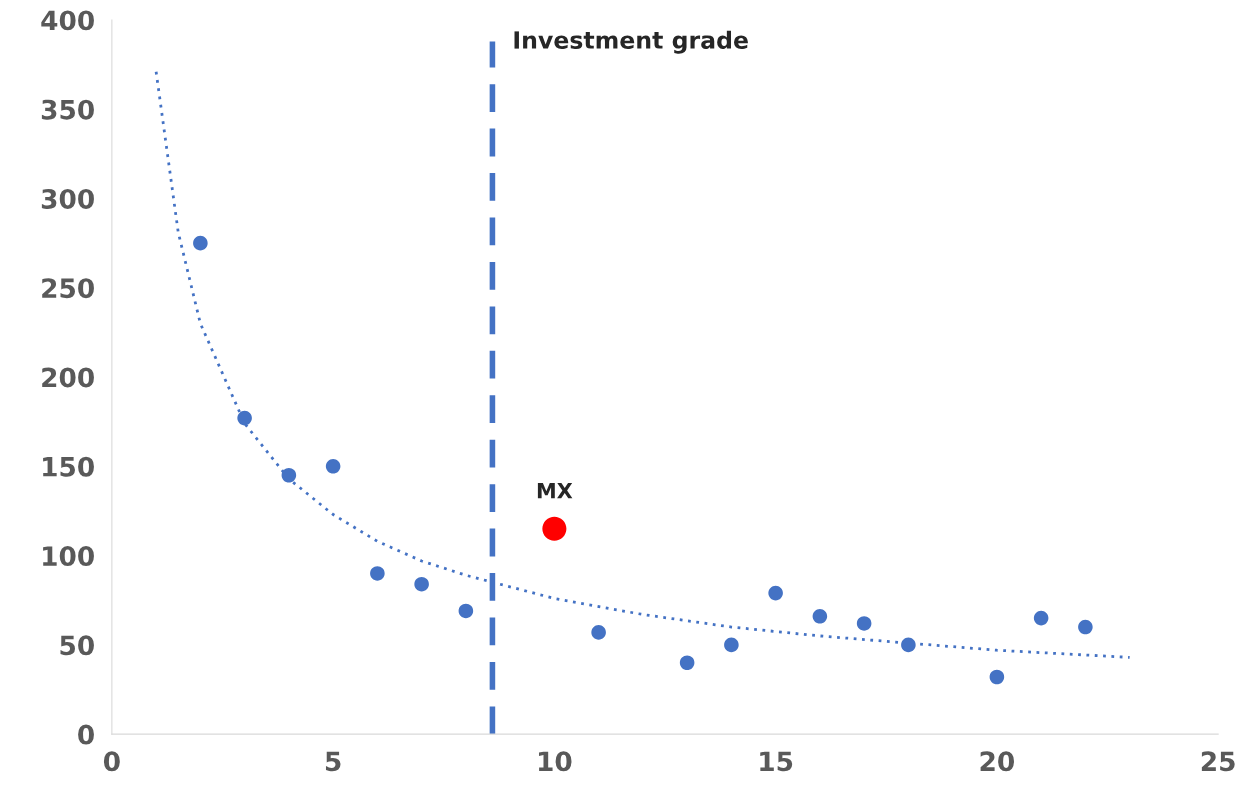  Describe the element at coordinates (1218, 761) in the screenshot. I see `x-tick-label: 25` at that location.